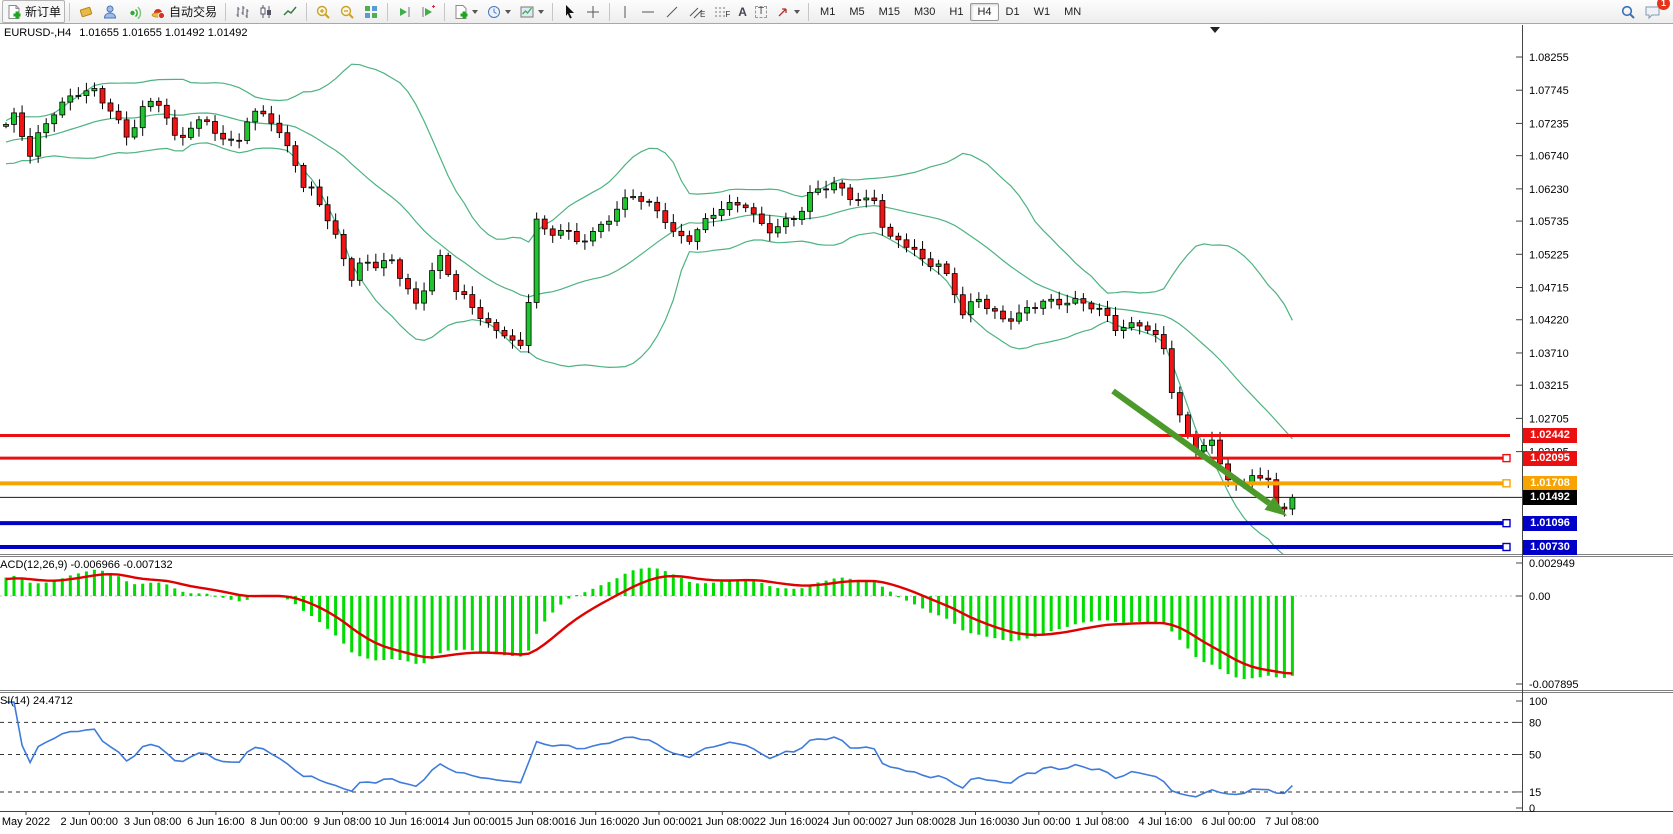 The width and height of the screenshot is (1673, 834). Describe the element at coordinates (498, 11) in the screenshot. I see `periods-button` at that location.